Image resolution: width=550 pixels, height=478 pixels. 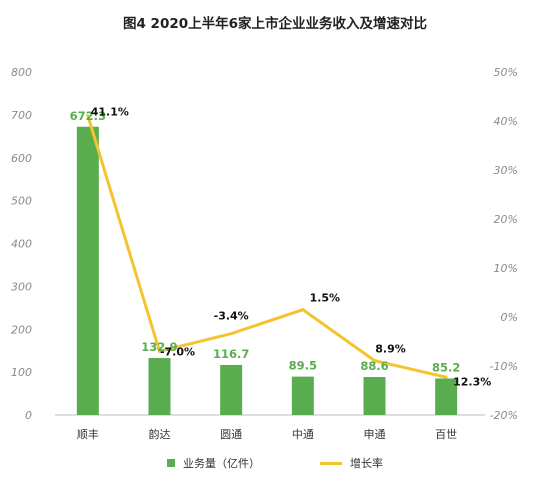 I want to click on y-right-tick-label: 40%, so click(x=506, y=121).